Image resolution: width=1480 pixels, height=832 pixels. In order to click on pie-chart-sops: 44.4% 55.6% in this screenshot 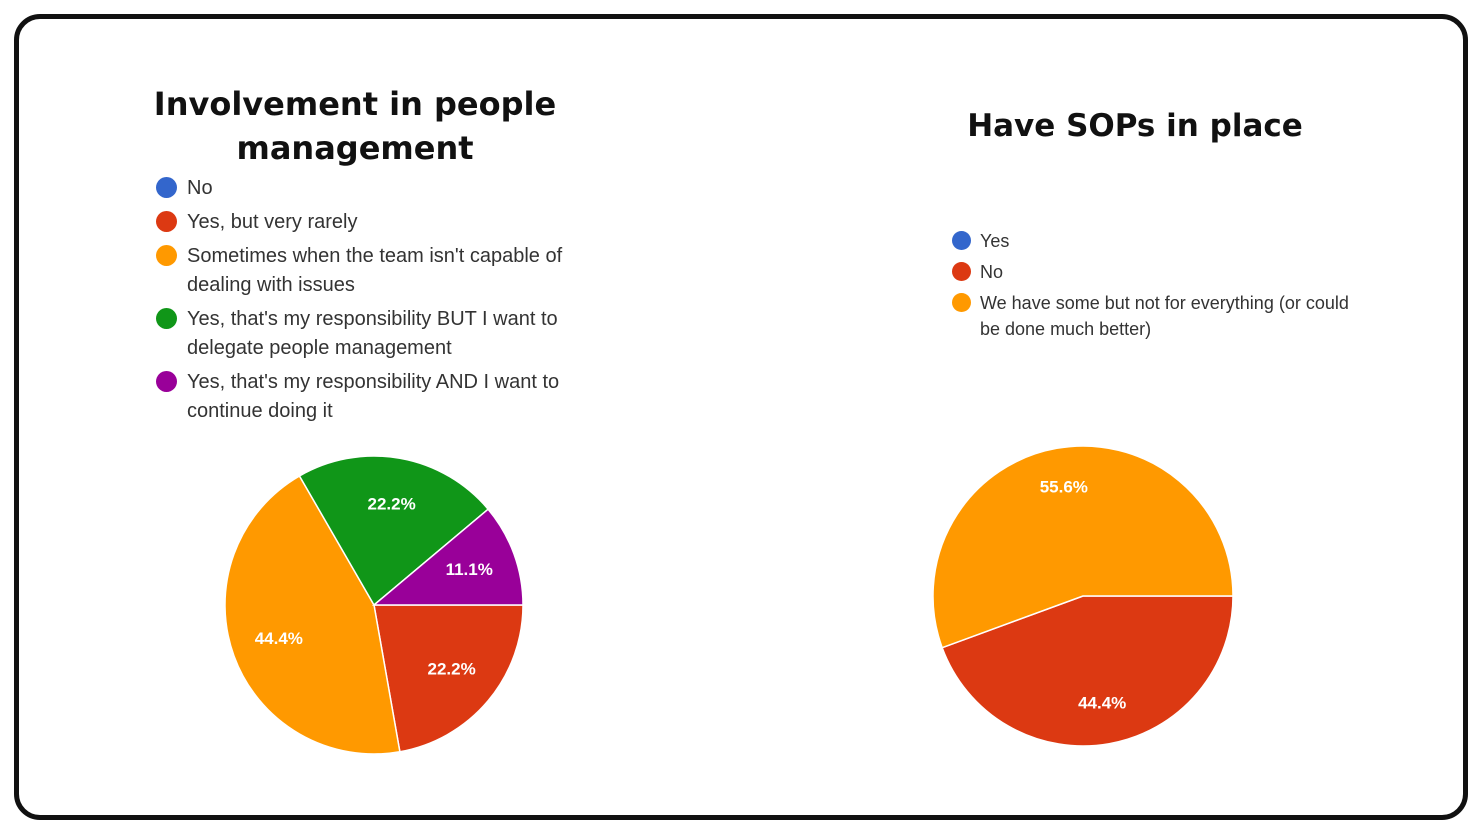, I will do `click(1083, 596)`.